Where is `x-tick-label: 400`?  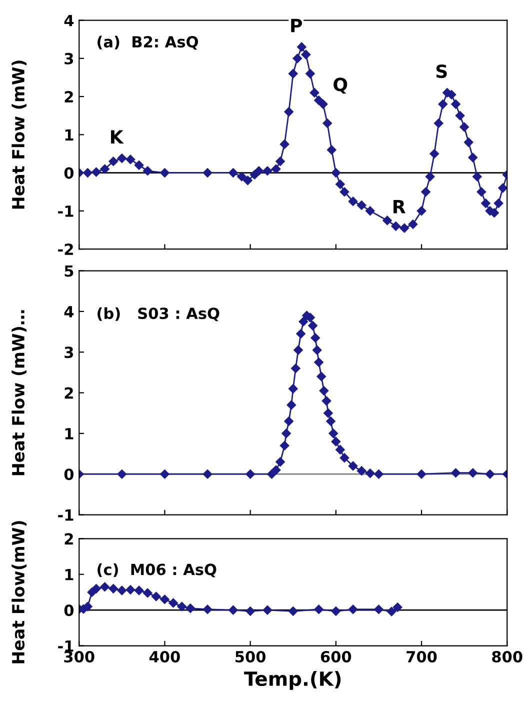 x-tick-label: 400 is located at coordinates (164, 656).